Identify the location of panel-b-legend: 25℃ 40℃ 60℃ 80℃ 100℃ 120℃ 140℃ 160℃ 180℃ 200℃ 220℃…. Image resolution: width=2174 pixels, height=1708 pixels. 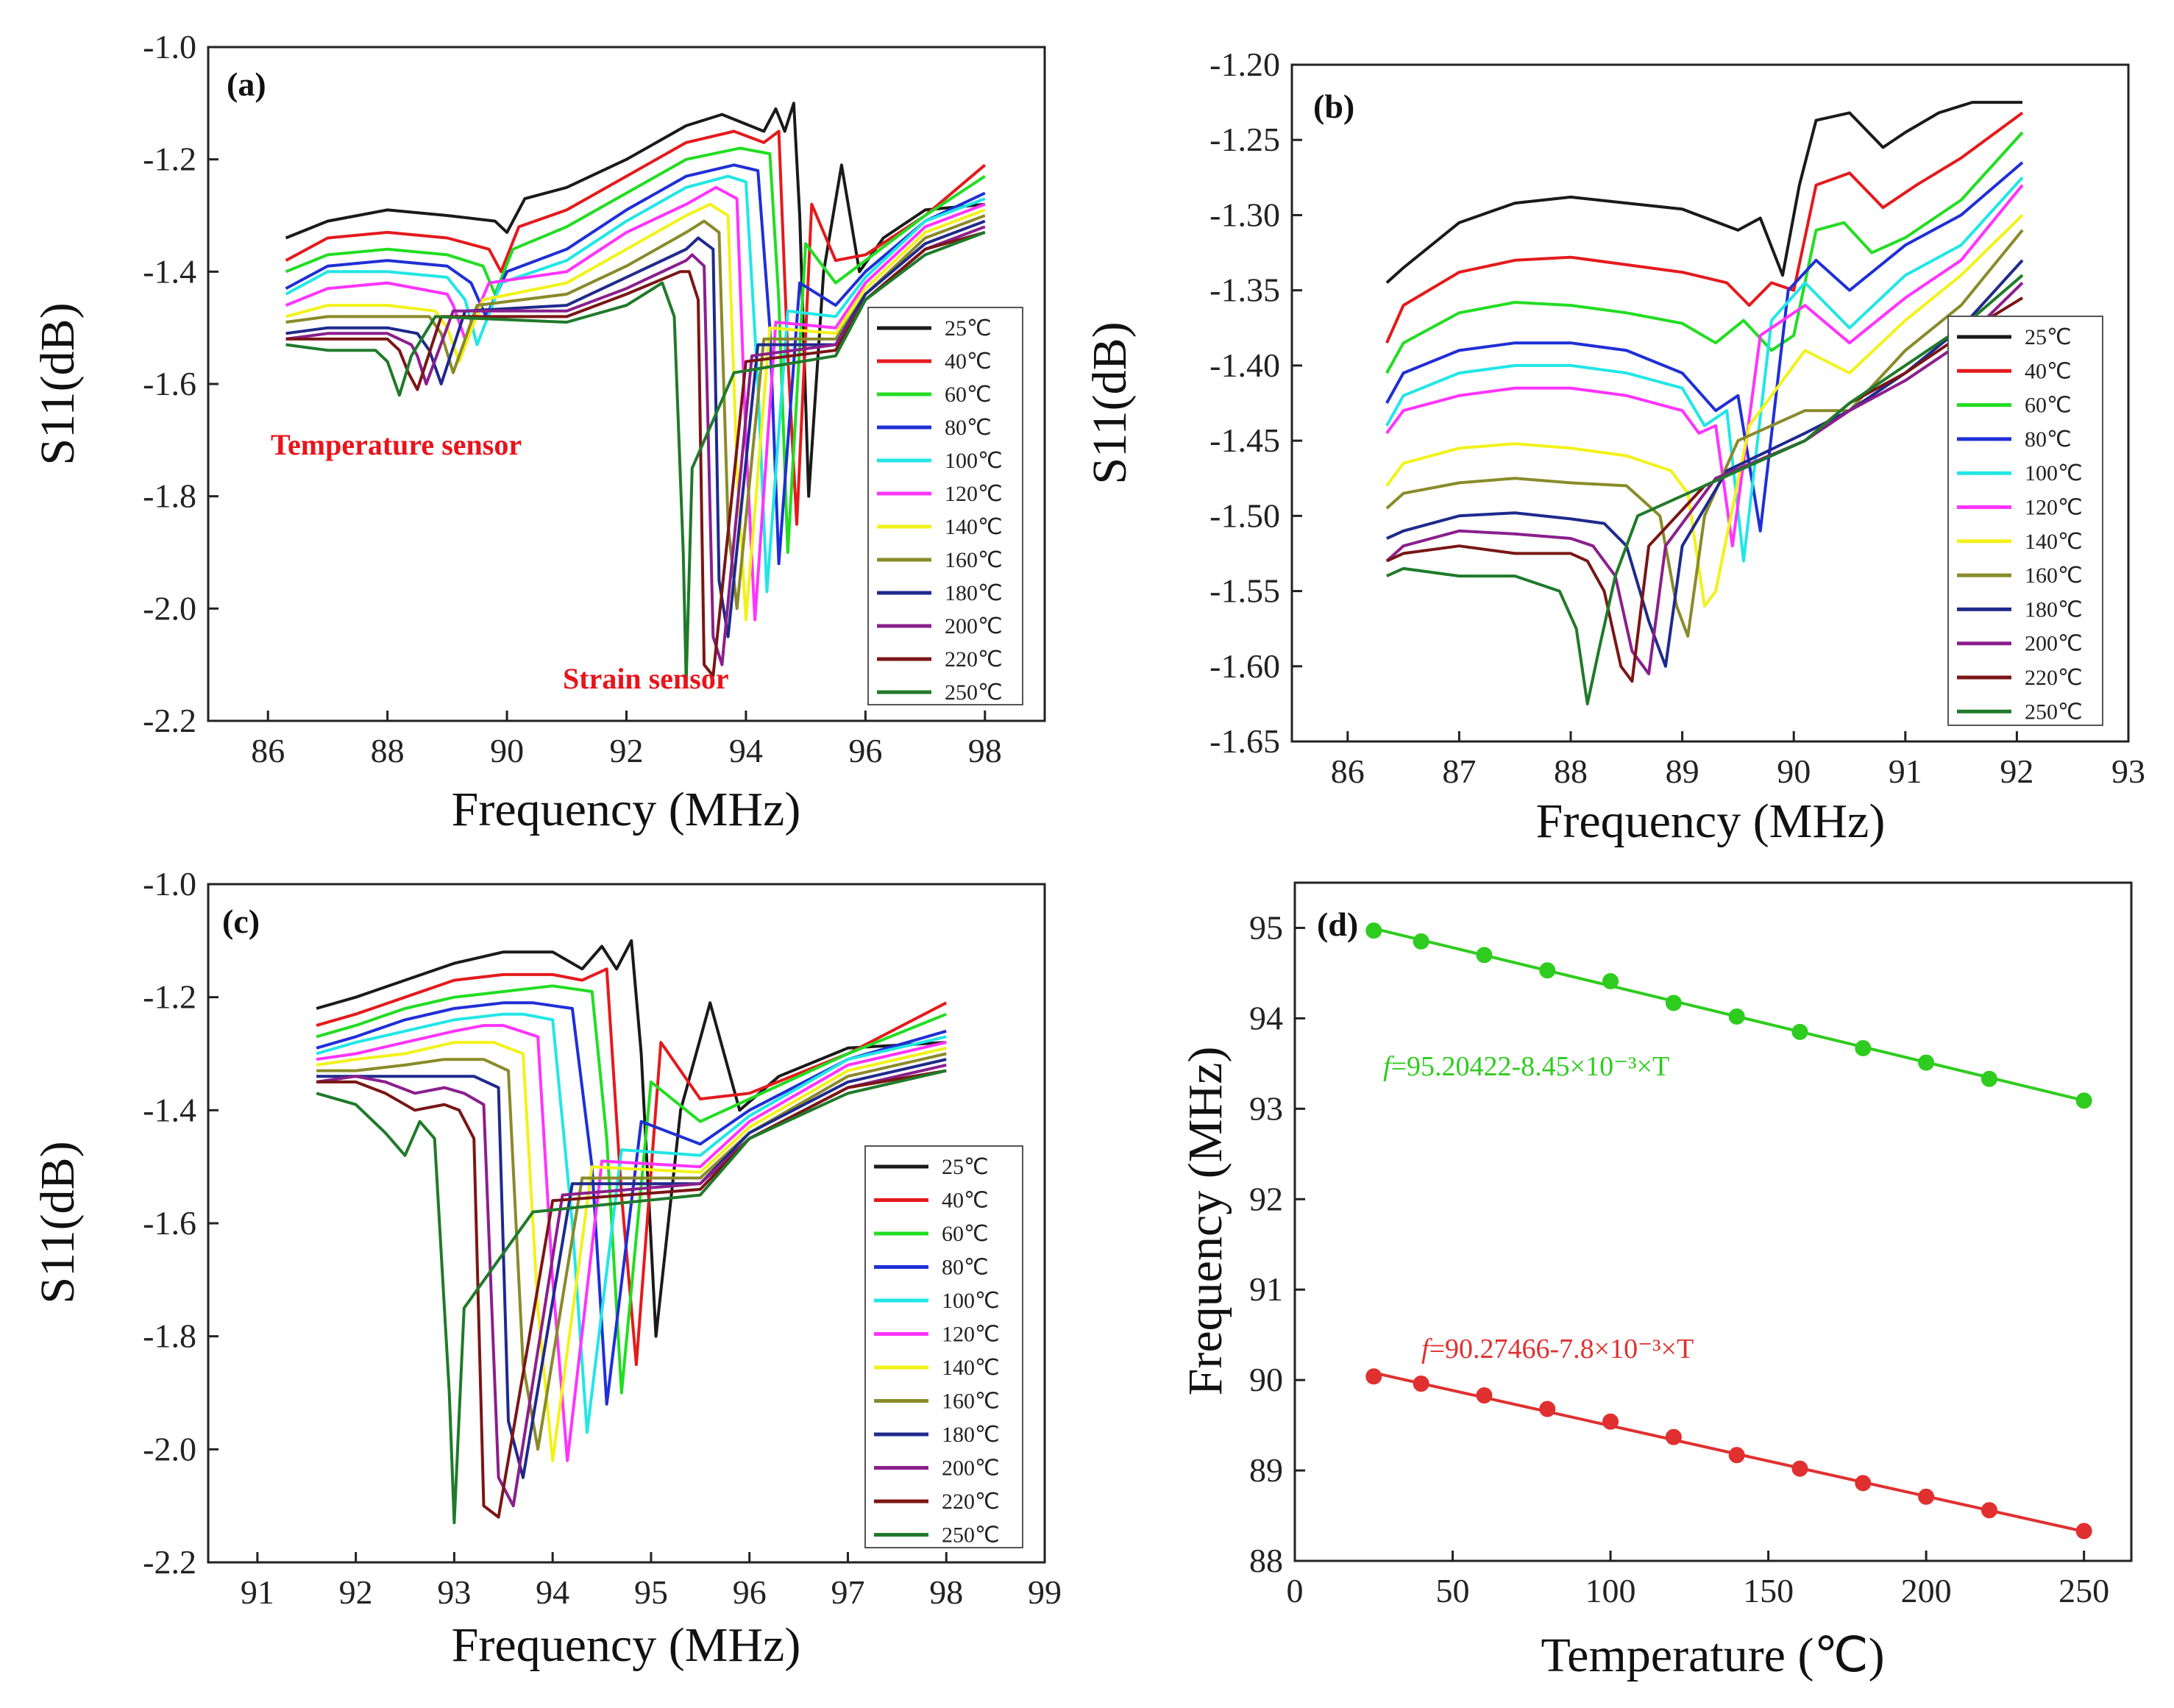
(2025, 521).